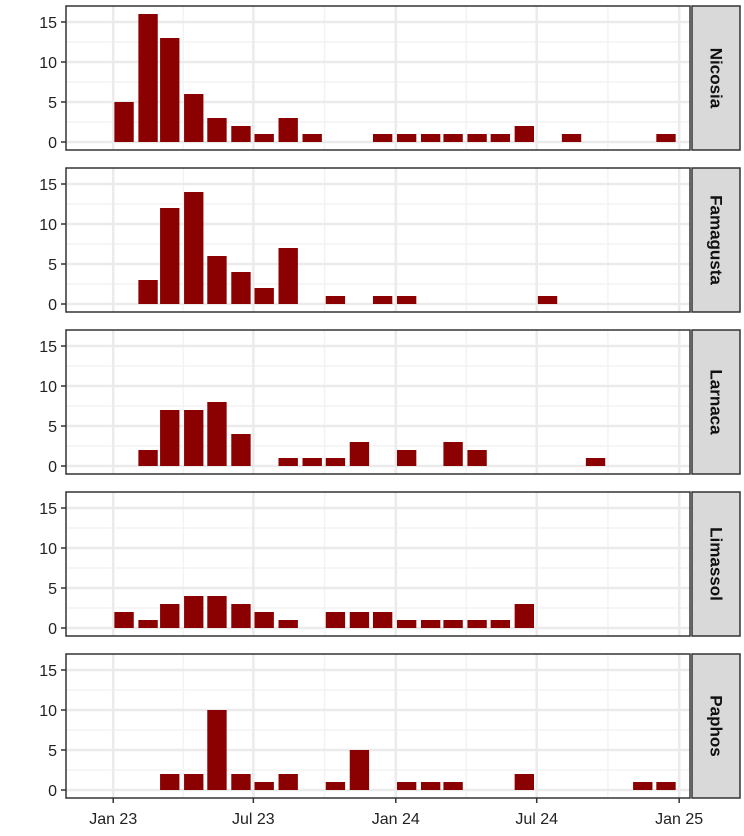 The image size is (744, 836). What do you see at coordinates (536, 819) in the screenshot?
I see `x-tick-label: Jul 24` at bounding box center [536, 819].